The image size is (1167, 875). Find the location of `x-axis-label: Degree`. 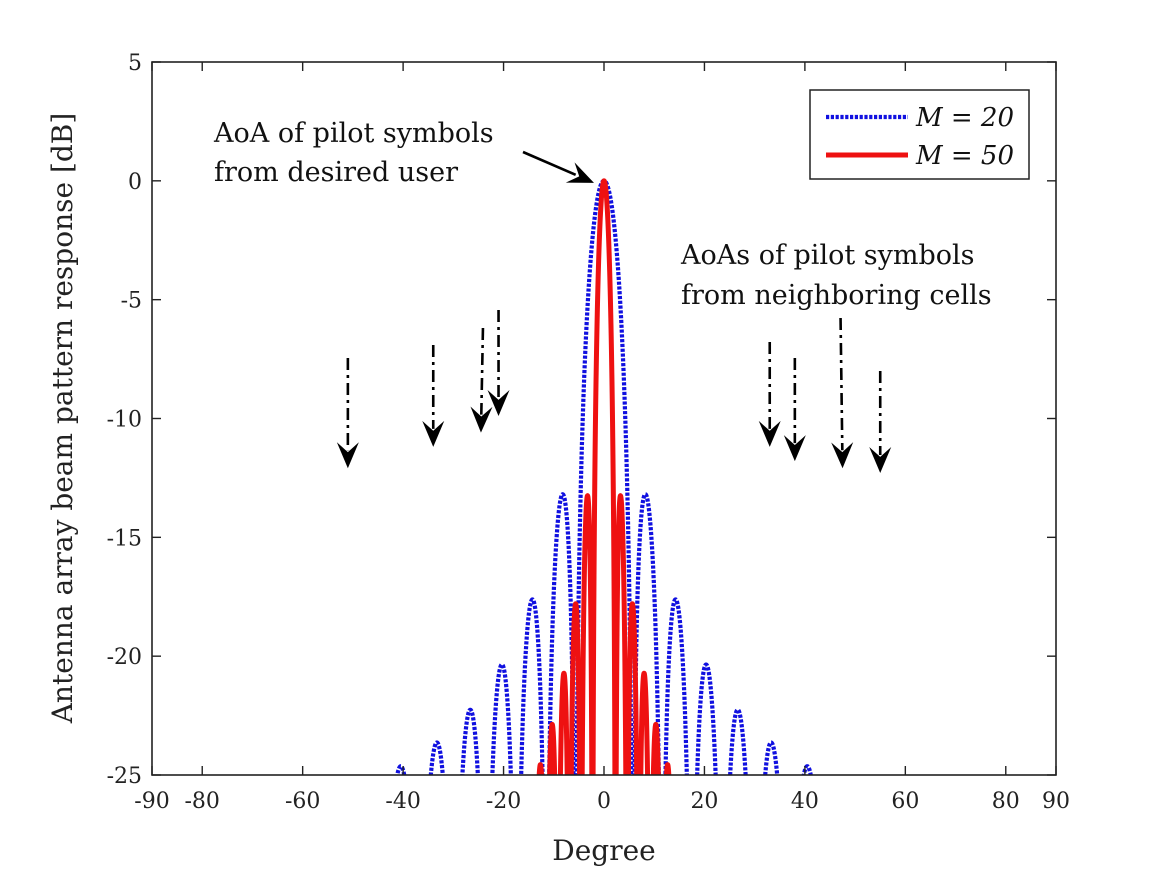

x-axis-label: Degree is located at coordinates (603, 850).